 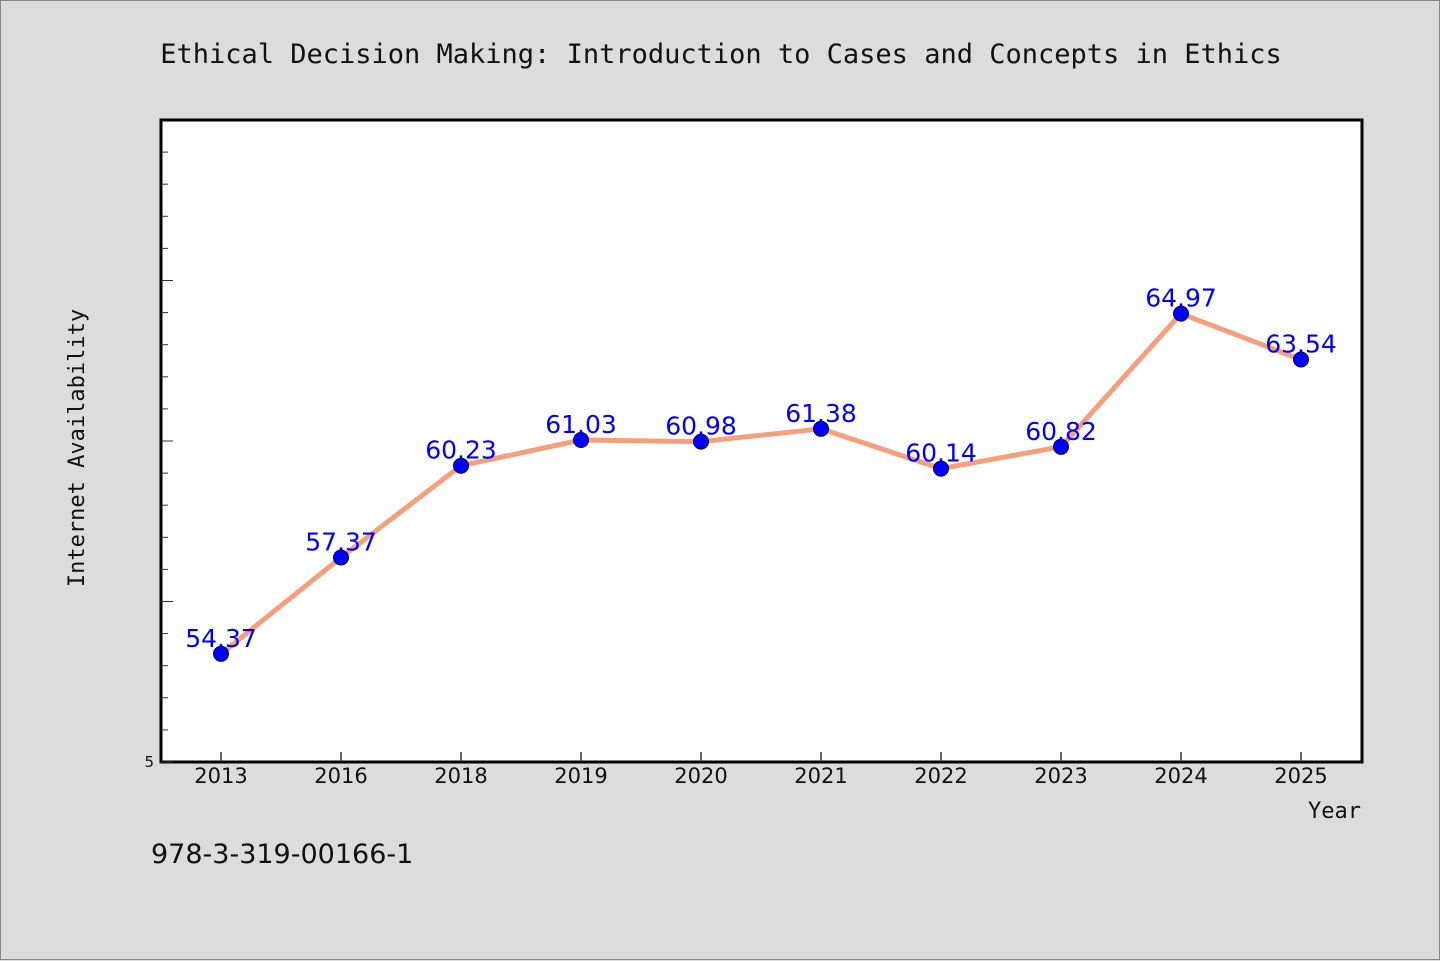 I want to click on x-tick-label: 2013, so click(x=220, y=776).